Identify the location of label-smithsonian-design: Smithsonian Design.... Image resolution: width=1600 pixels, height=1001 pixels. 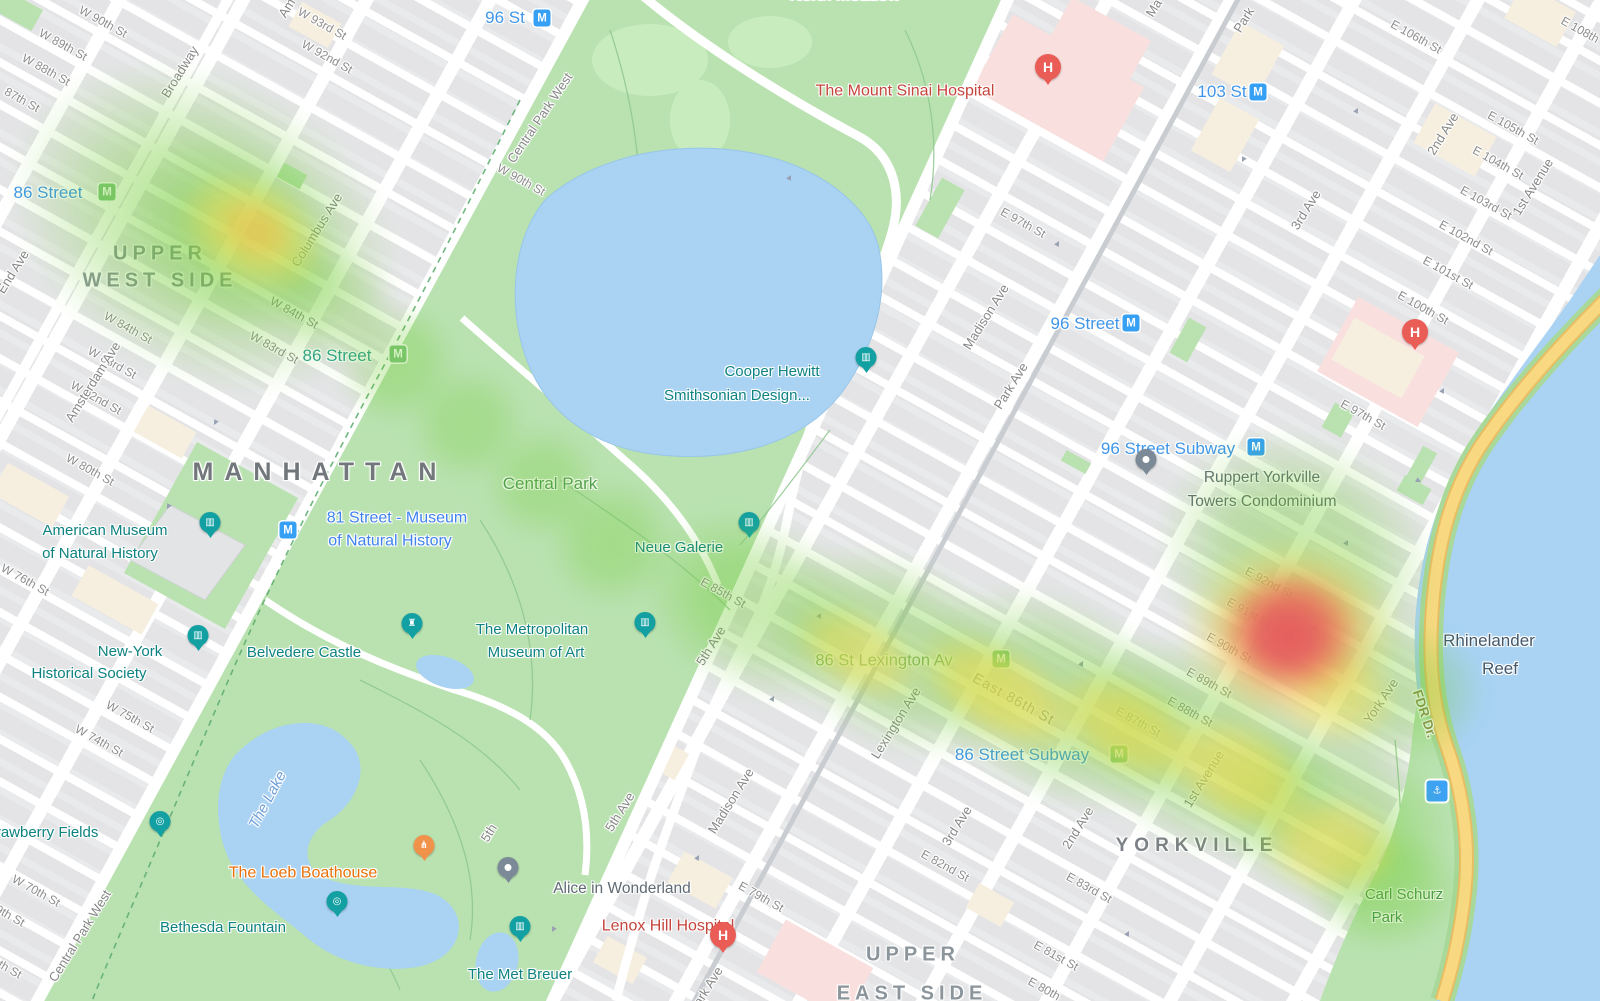
(737, 396).